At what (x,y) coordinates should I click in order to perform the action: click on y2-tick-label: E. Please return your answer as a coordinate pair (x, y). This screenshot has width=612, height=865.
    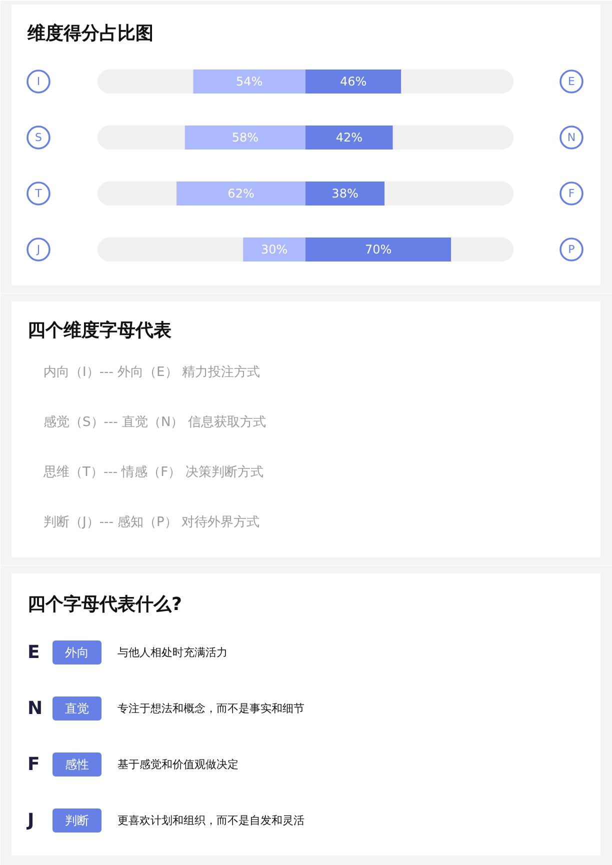
    Looking at the image, I should click on (572, 81).